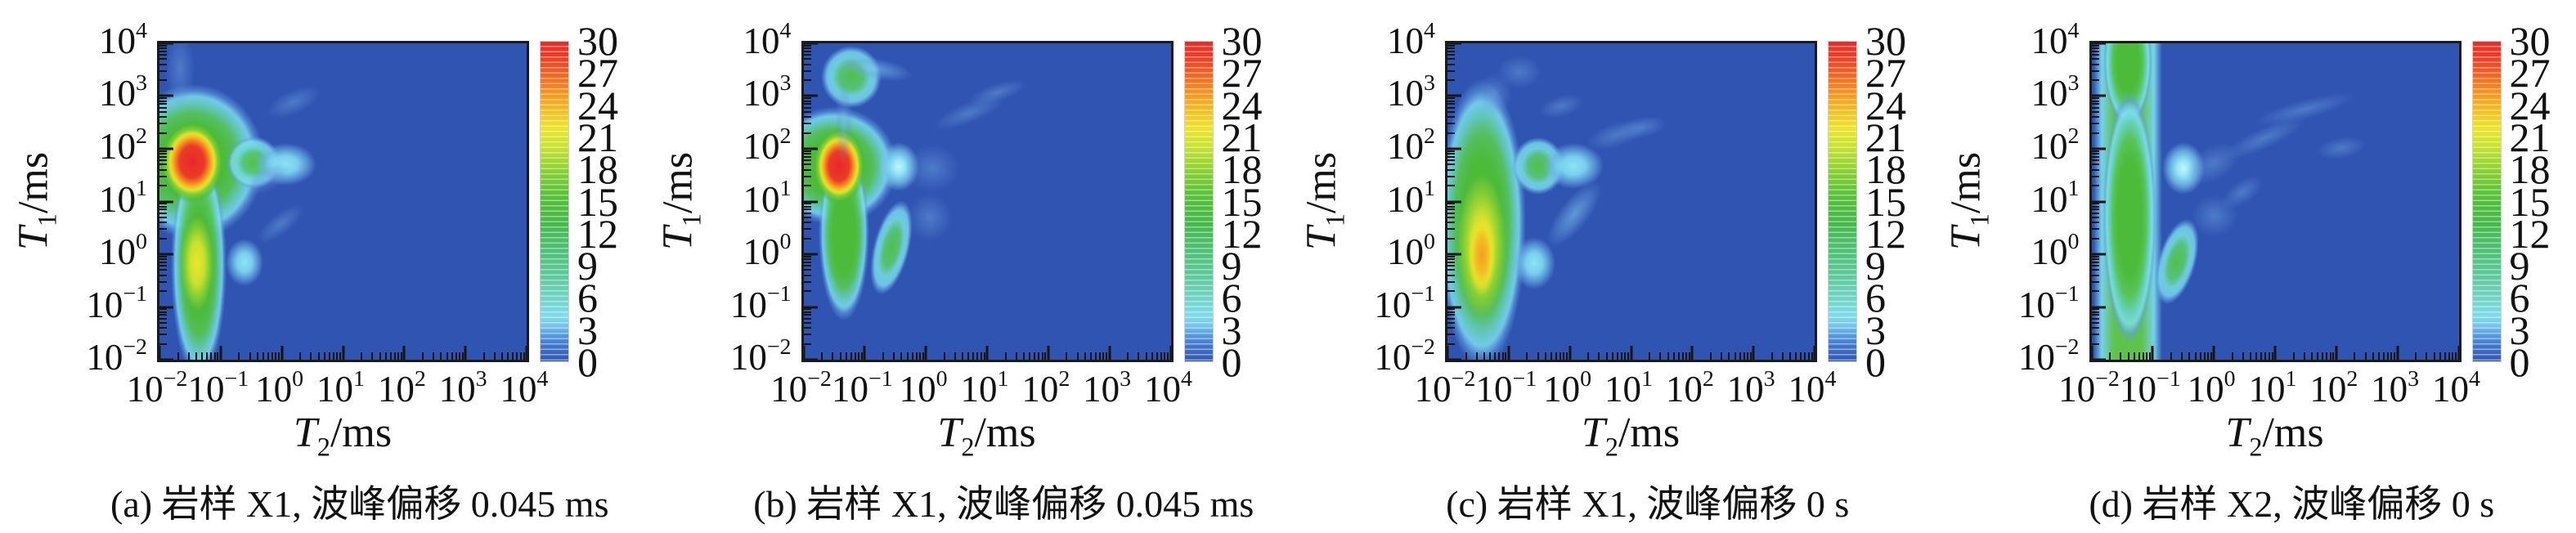  What do you see at coordinates (597, 105) in the screenshot?
I see `colorbar-tick-label: 24` at bounding box center [597, 105].